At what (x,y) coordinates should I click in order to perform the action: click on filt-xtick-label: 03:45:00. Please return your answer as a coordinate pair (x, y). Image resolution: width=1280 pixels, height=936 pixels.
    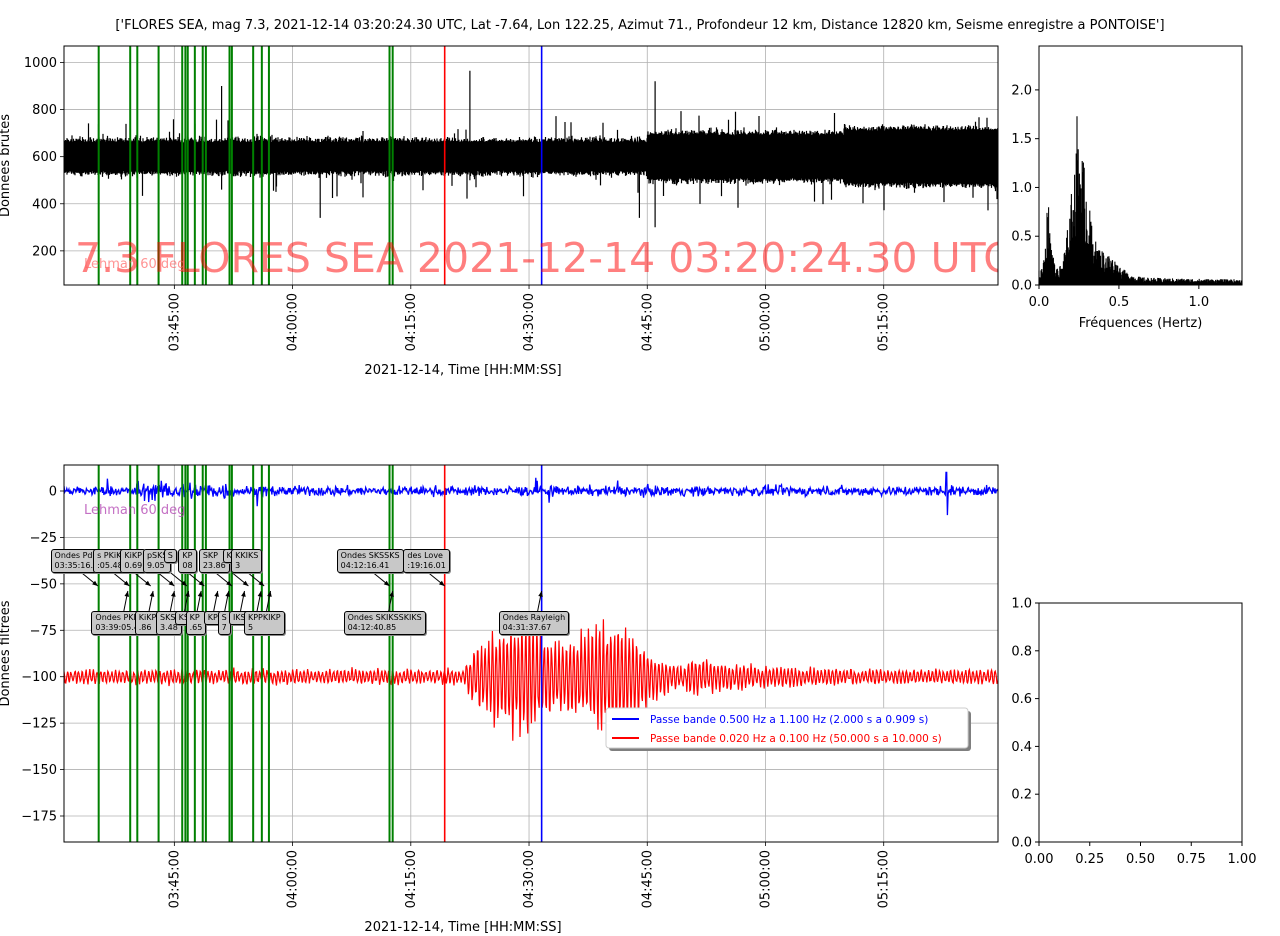
    Looking at the image, I should click on (174, 879).